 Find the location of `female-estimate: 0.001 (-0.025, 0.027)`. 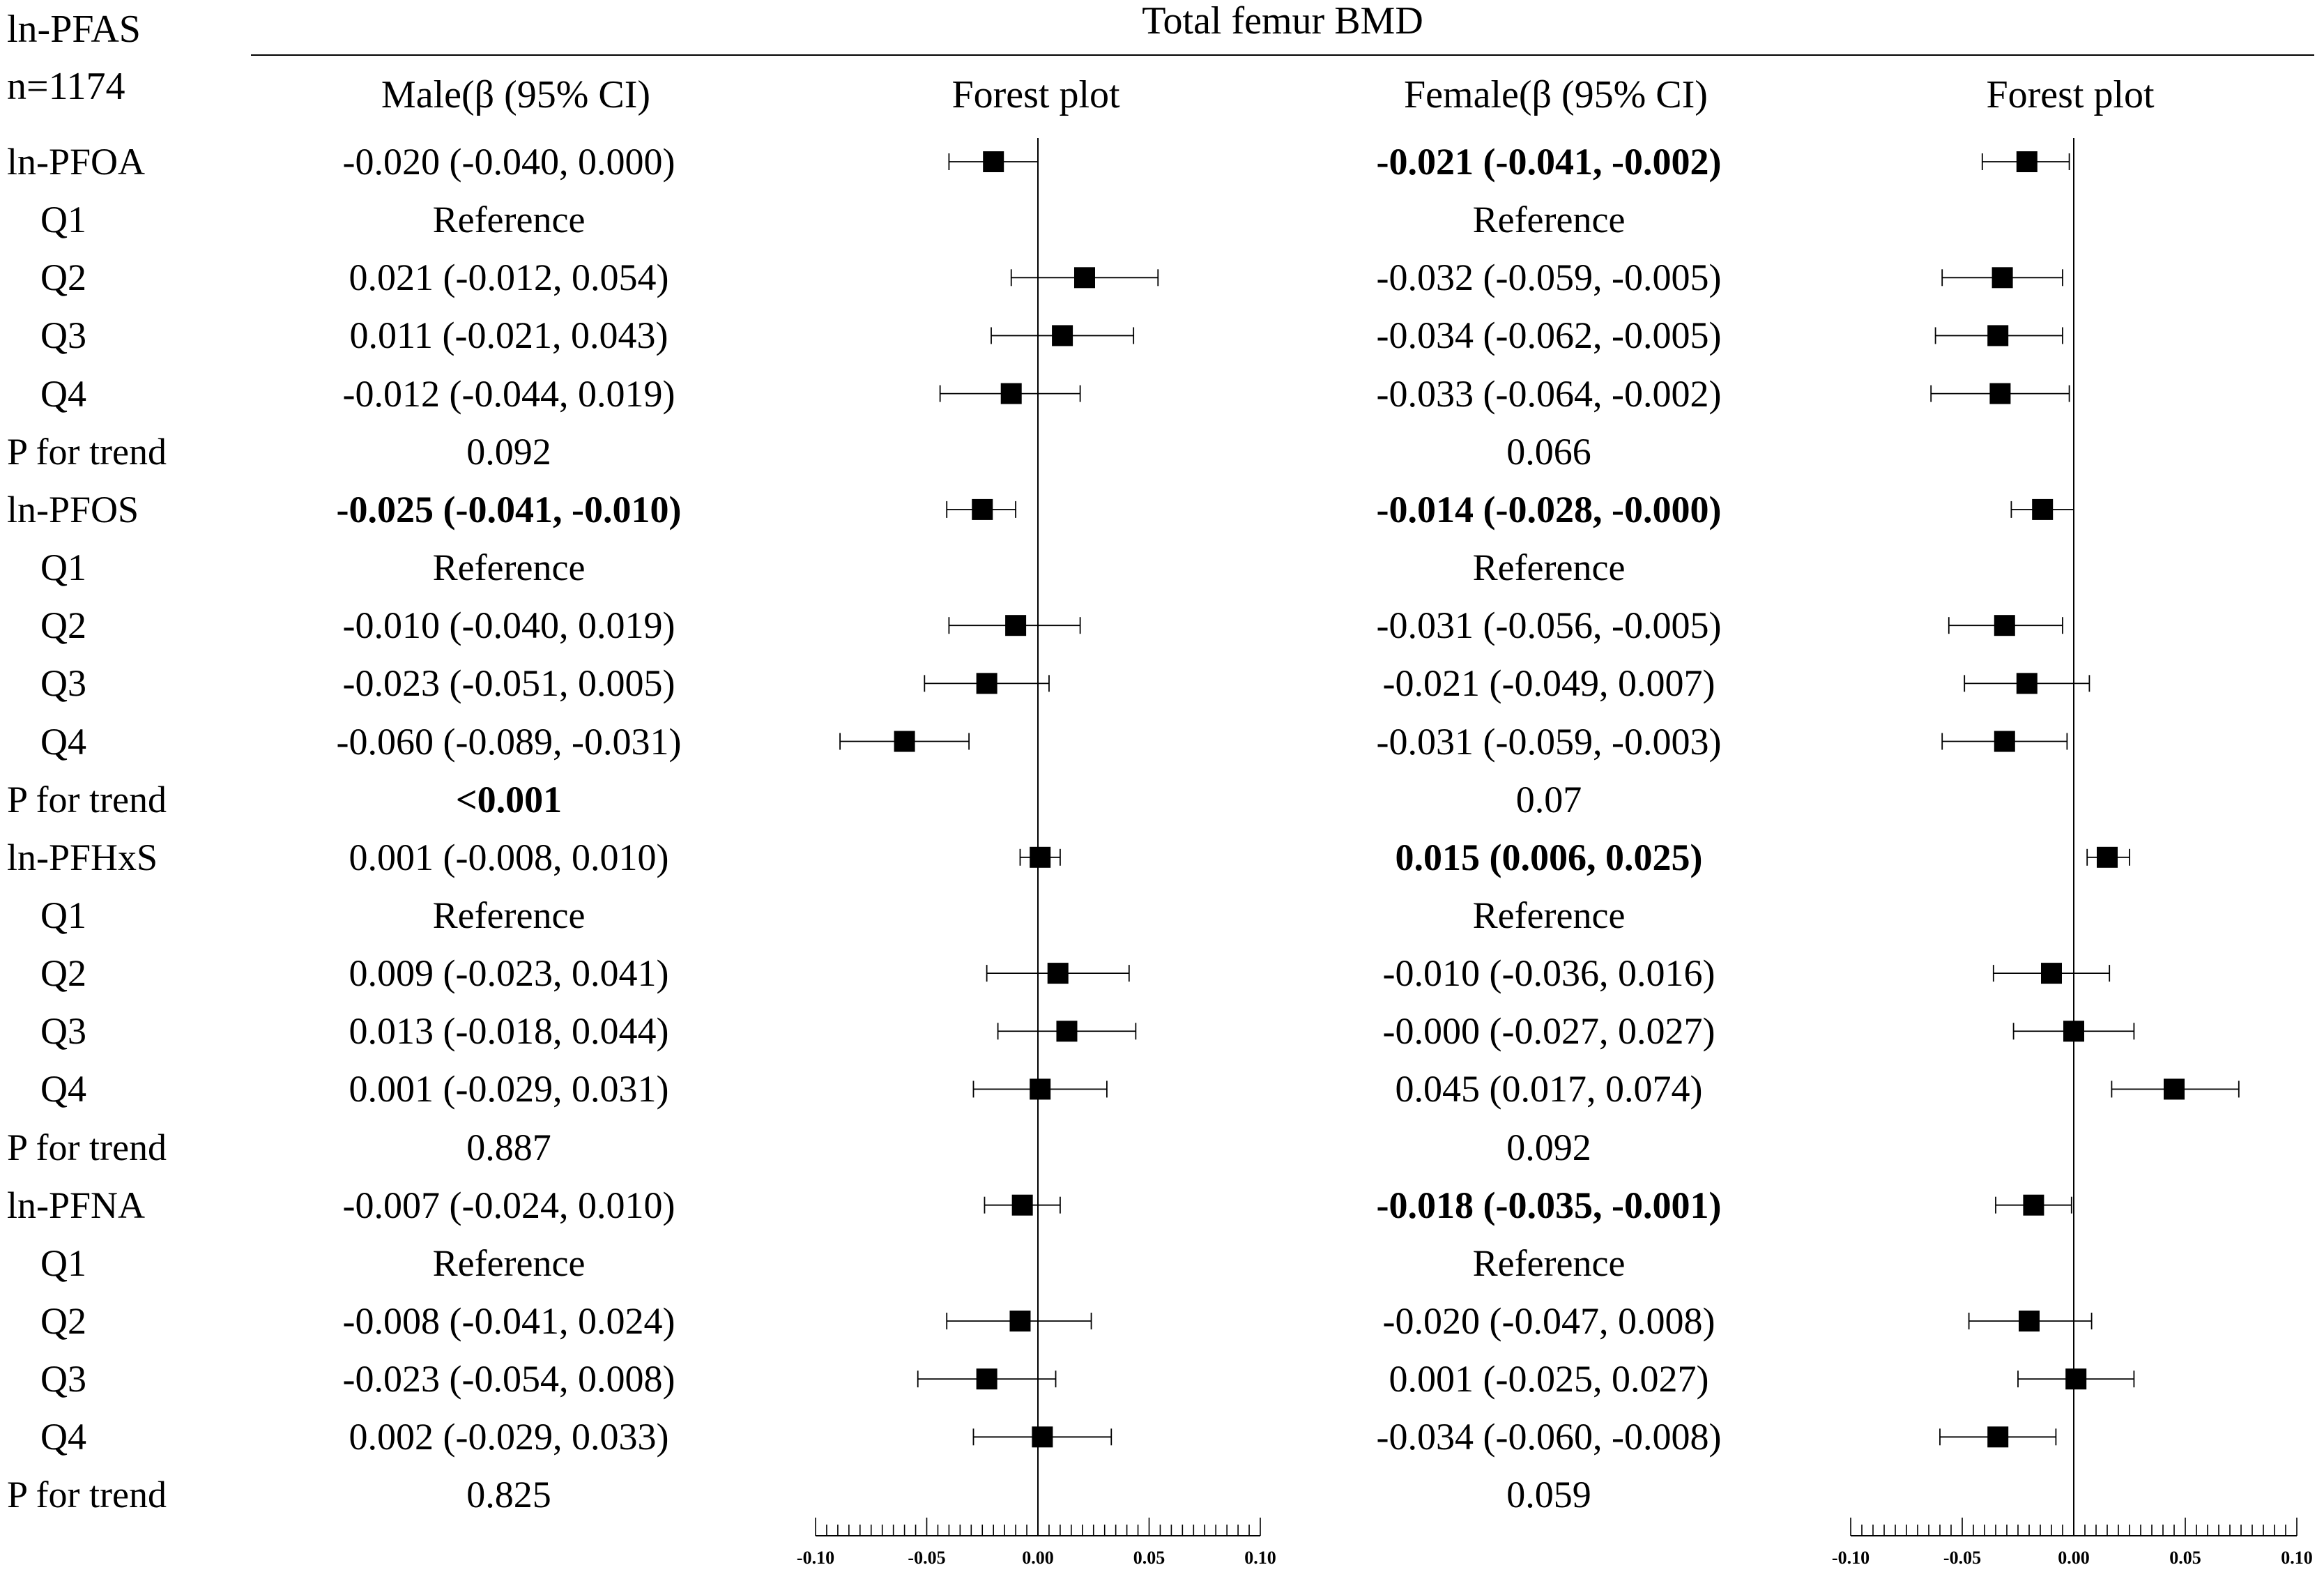

female-estimate: 0.001 (-0.025, 0.027) is located at coordinates (1549, 1379).